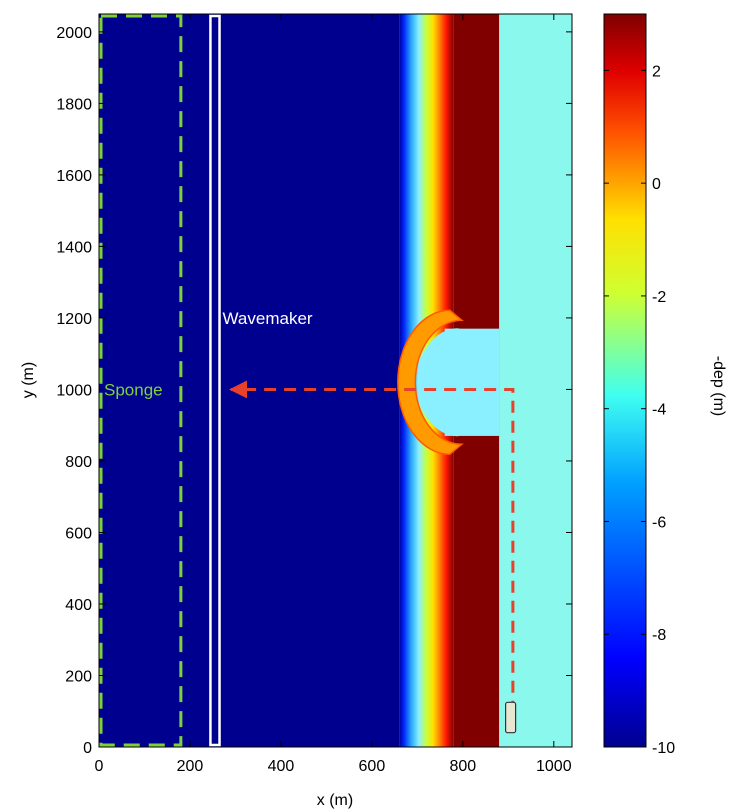 The width and height of the screenshot is (735, 810). What do you see at coordinates (462, 766) in the screenshot?
I see `x-tick-label: 800` at bounding box center [462, 766].